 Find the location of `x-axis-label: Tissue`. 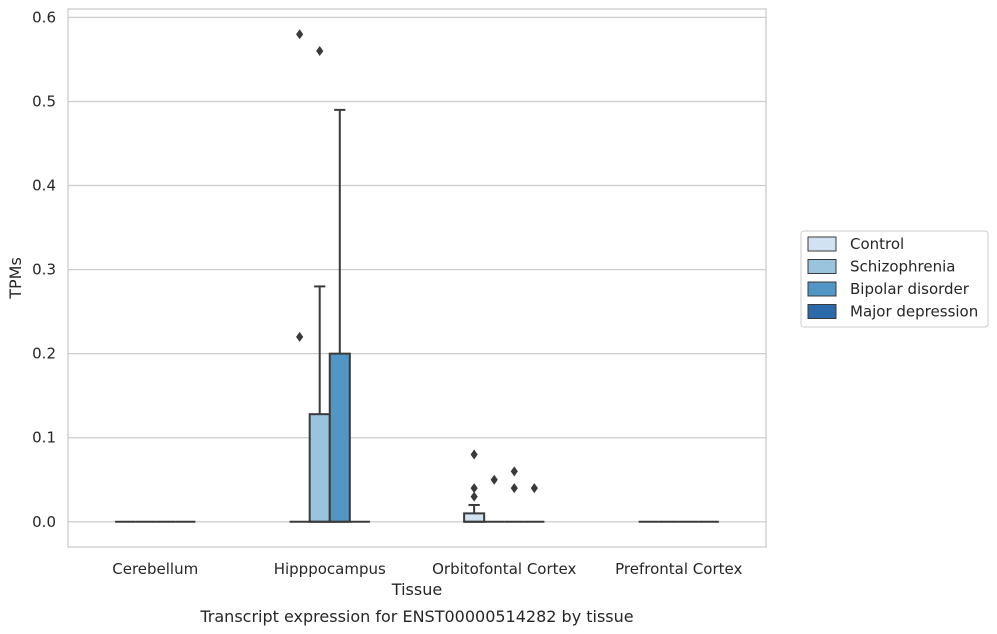

x-axis-label: Tissue is located at coordinates (416, 589).